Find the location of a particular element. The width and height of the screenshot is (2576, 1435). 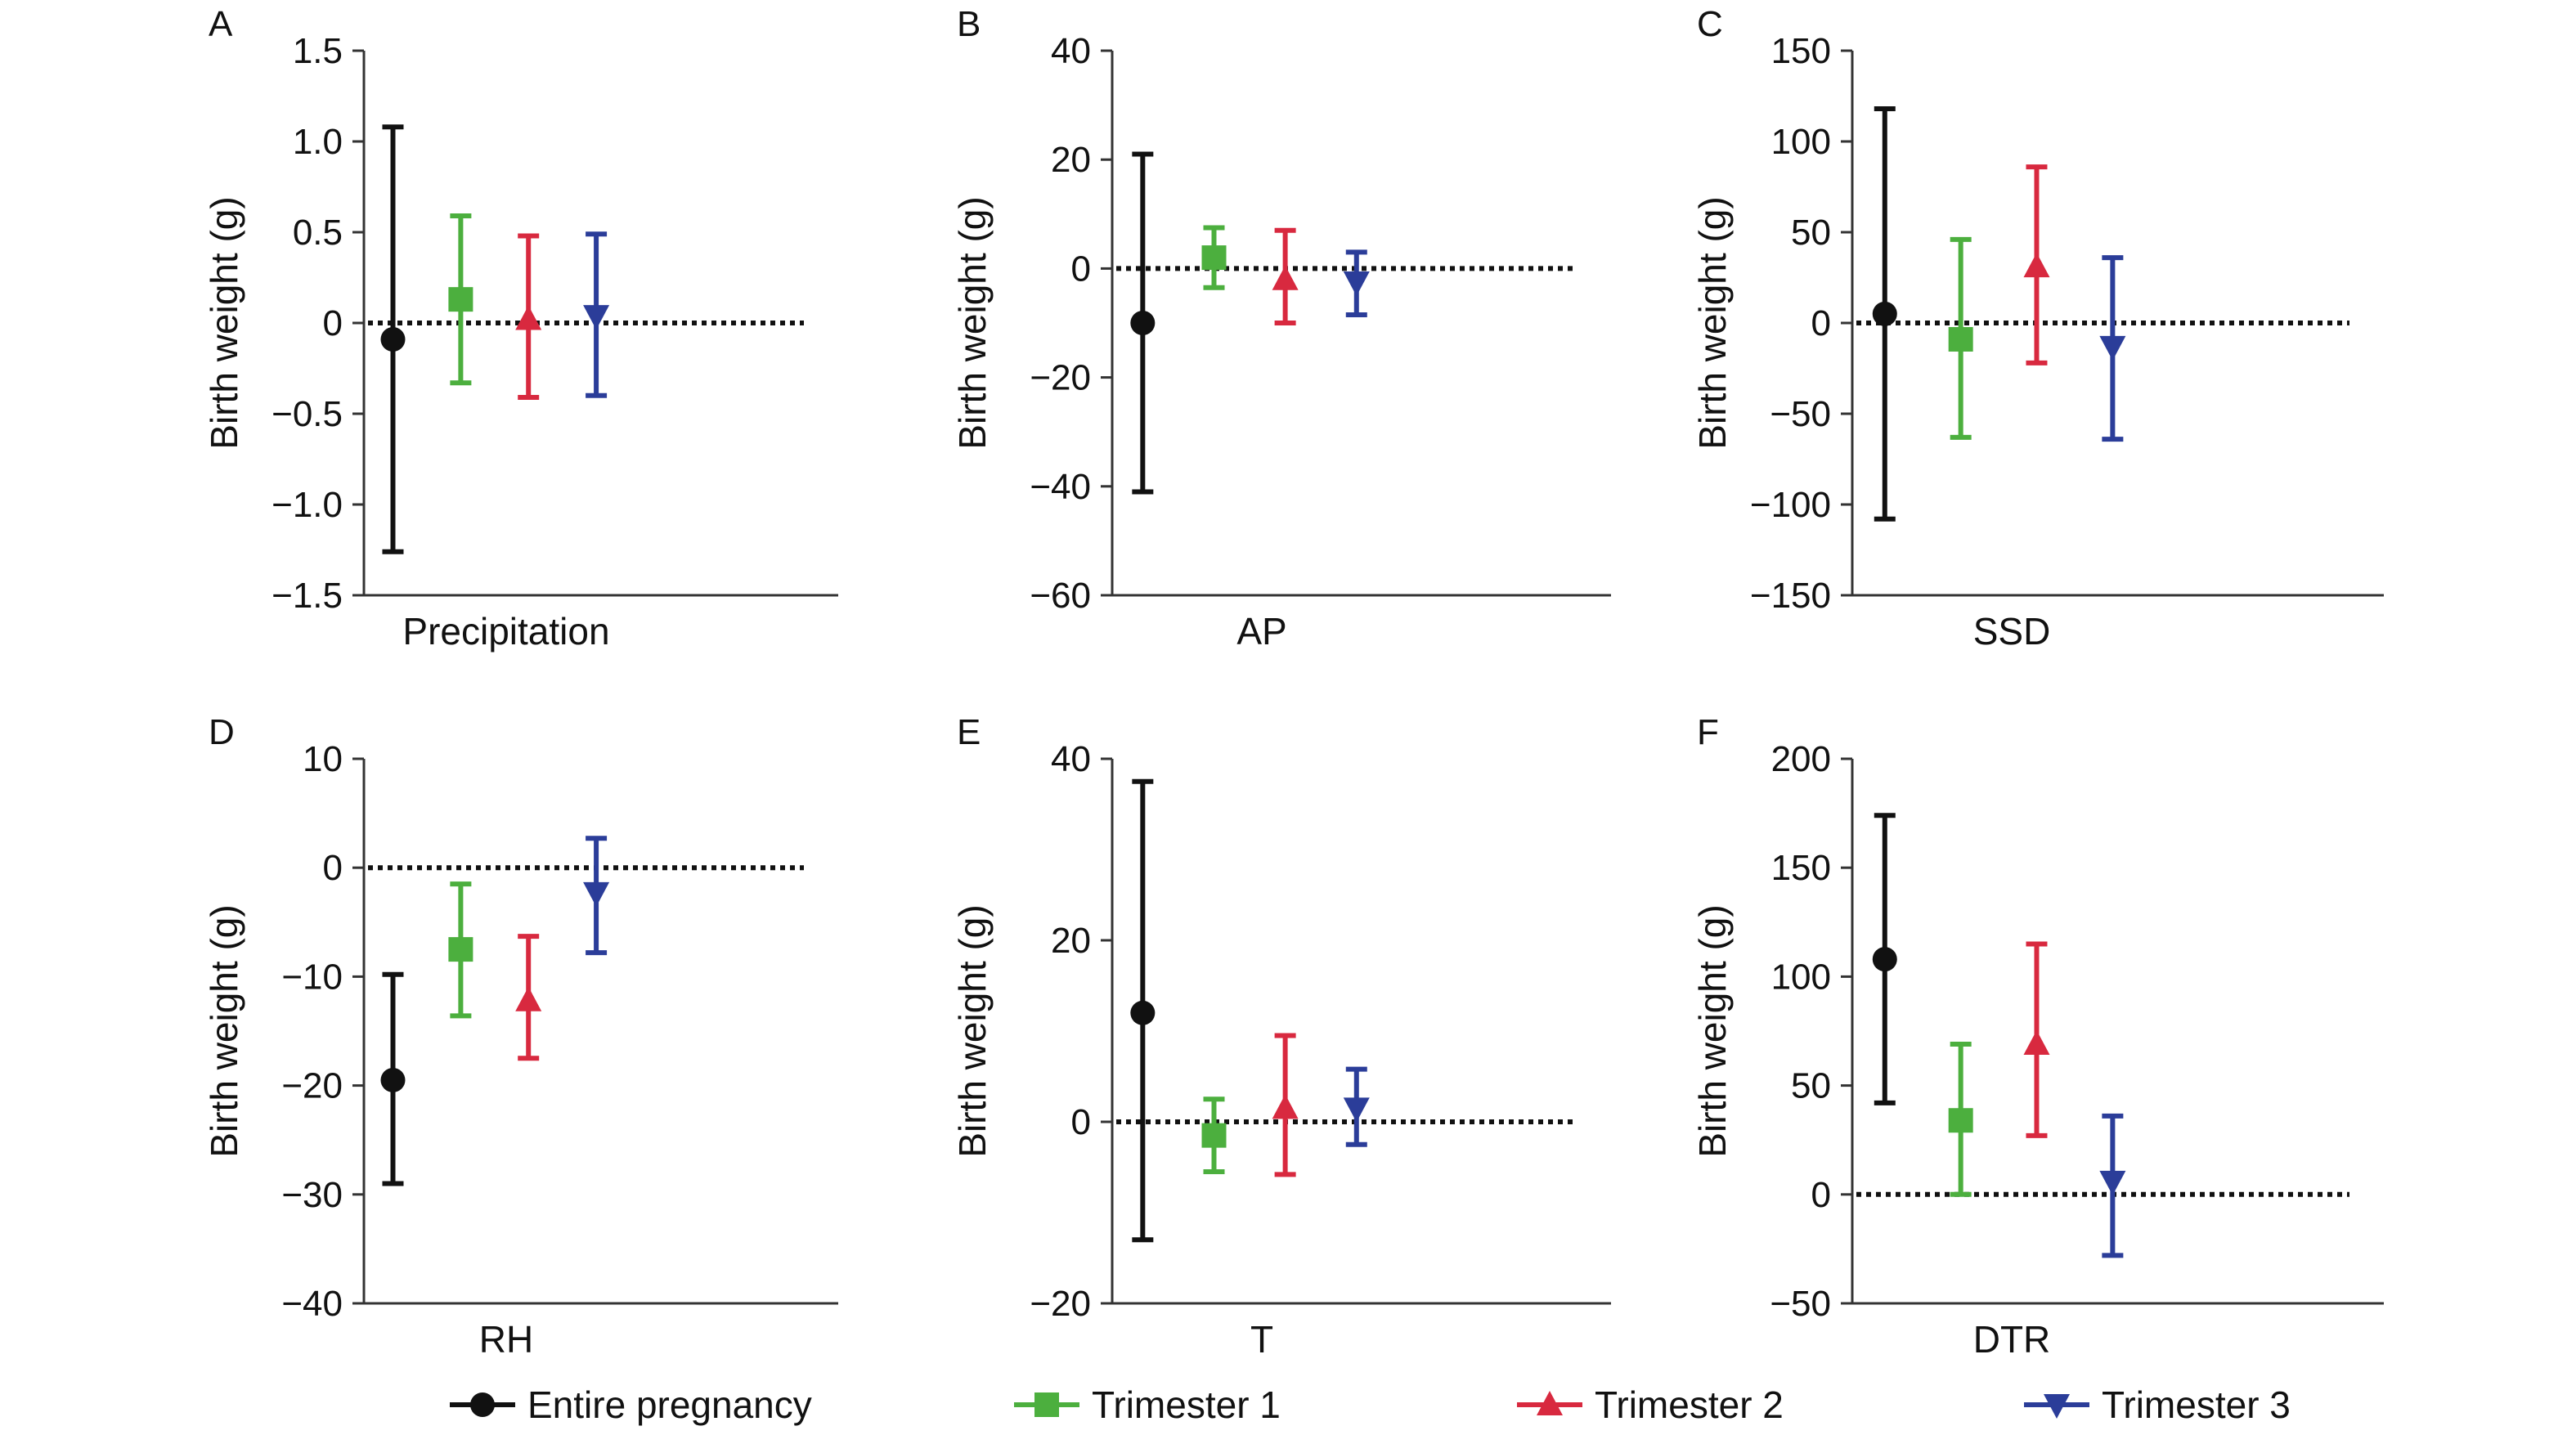

panel-c-letter: C is located at coordinates (1710, 24).